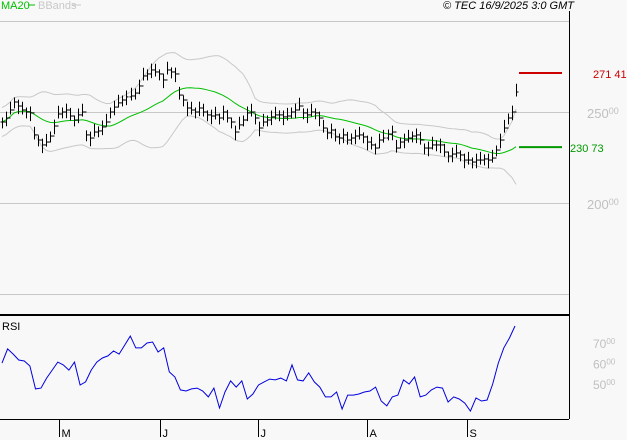  Describe the element at coordinates (603, 113) in the screenshot. I see `price-tick-label: 25000` at that location.